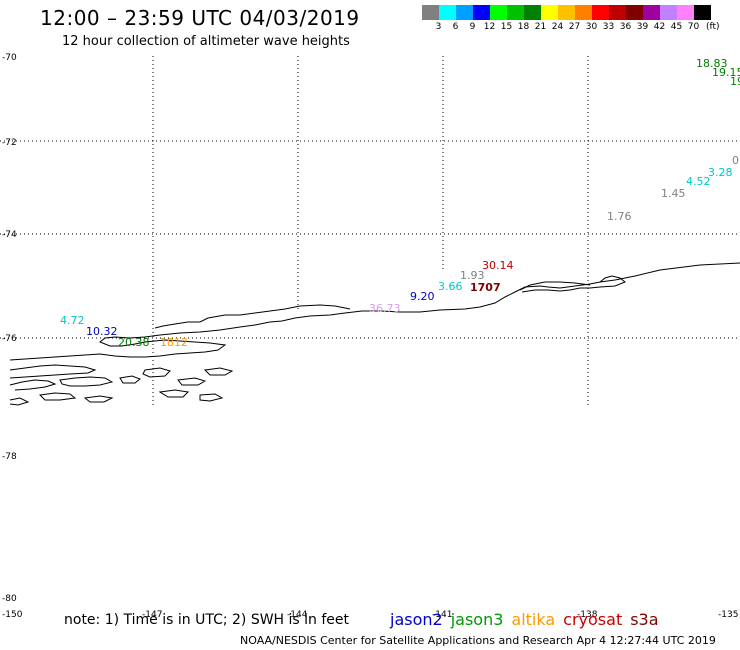  I want to click on legend-label: 39, so click(642, 27).